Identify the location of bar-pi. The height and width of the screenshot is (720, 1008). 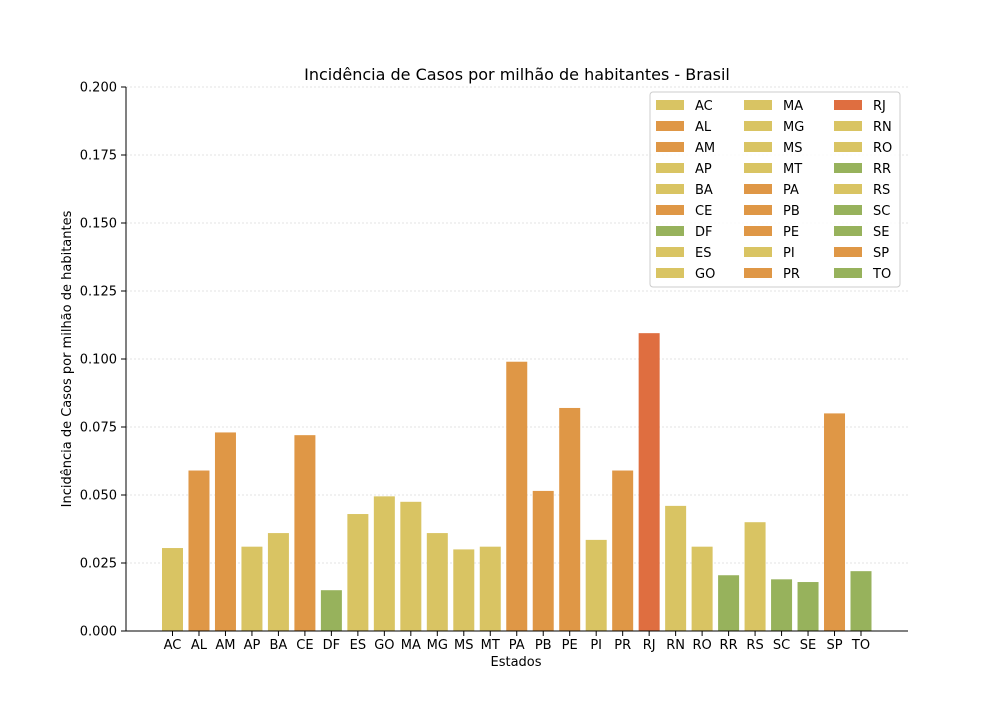
(596, 585).